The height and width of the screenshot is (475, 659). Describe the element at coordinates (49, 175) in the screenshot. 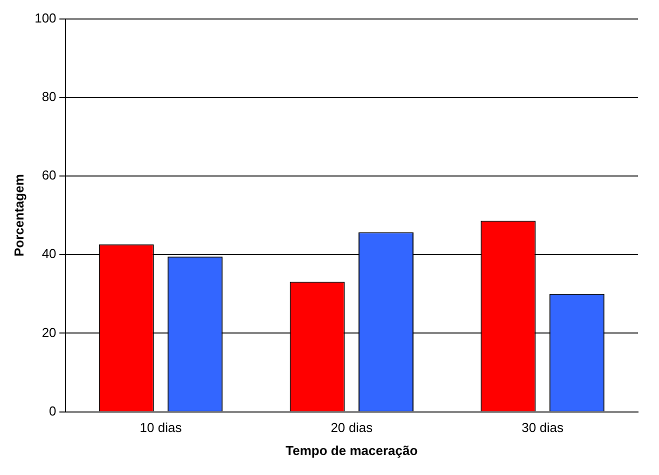

I see `y-tick-label: 60` at that location.